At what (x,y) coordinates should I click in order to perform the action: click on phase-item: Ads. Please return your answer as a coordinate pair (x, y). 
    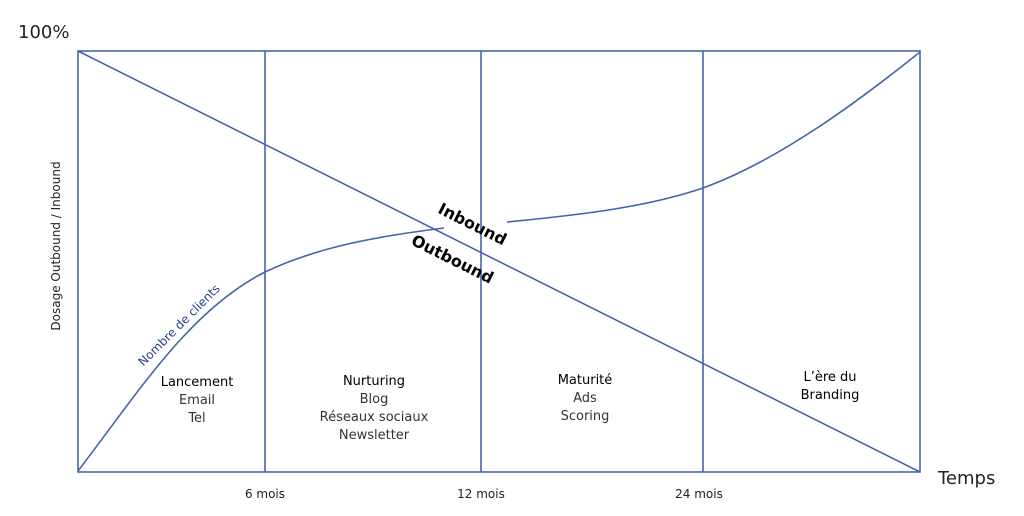
    Looking at the image, I should click on (585, 398).